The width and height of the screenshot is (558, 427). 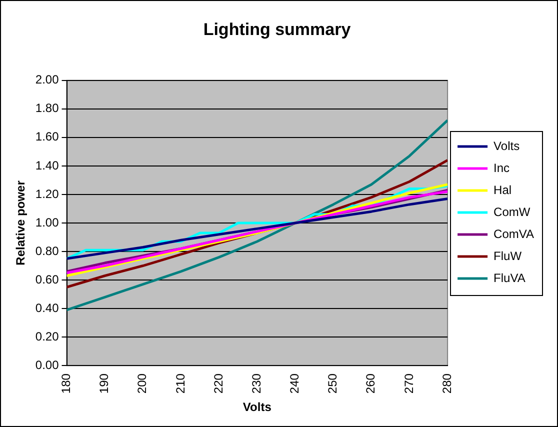 What do you see at coordinates (218, 383) in the screenshot?
I see `x-tick-label: 220` at bounding box center [218, 383].